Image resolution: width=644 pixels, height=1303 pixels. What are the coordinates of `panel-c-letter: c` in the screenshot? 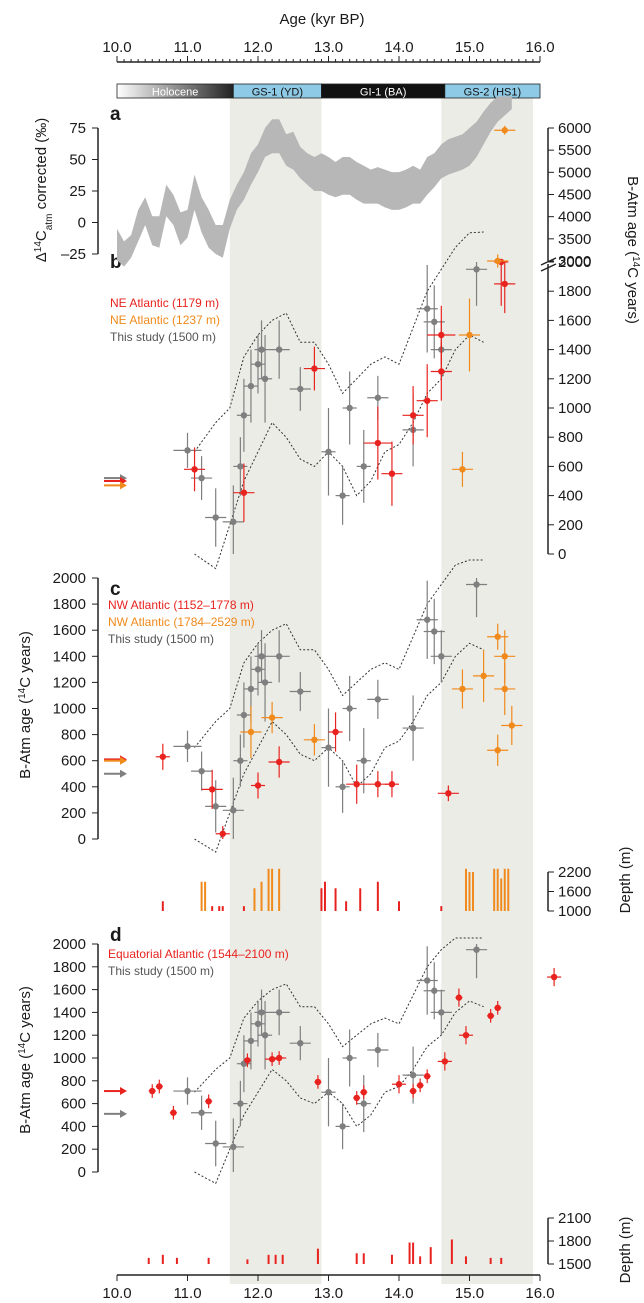 It's located at (115, 589).